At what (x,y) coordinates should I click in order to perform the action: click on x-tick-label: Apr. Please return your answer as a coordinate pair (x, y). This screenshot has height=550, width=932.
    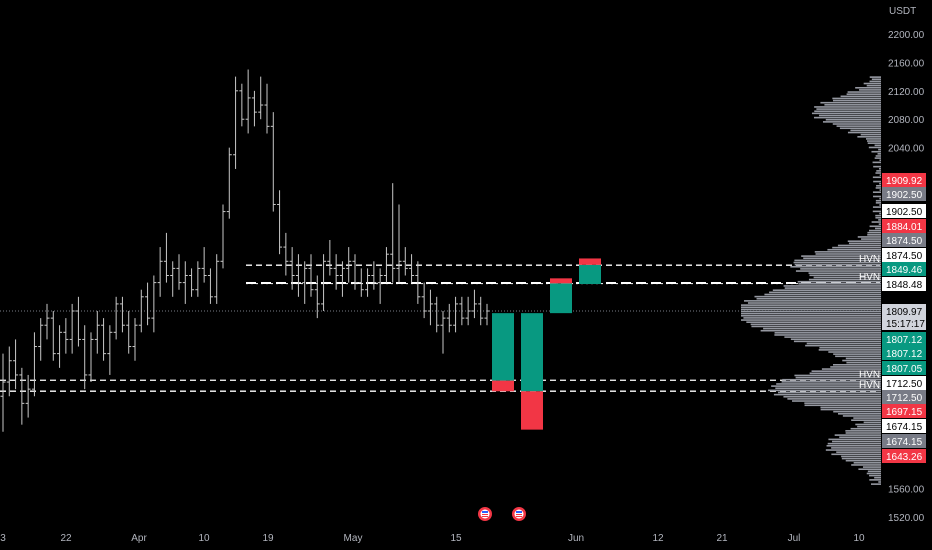
    Looking at the image, I should click on (139, 538).